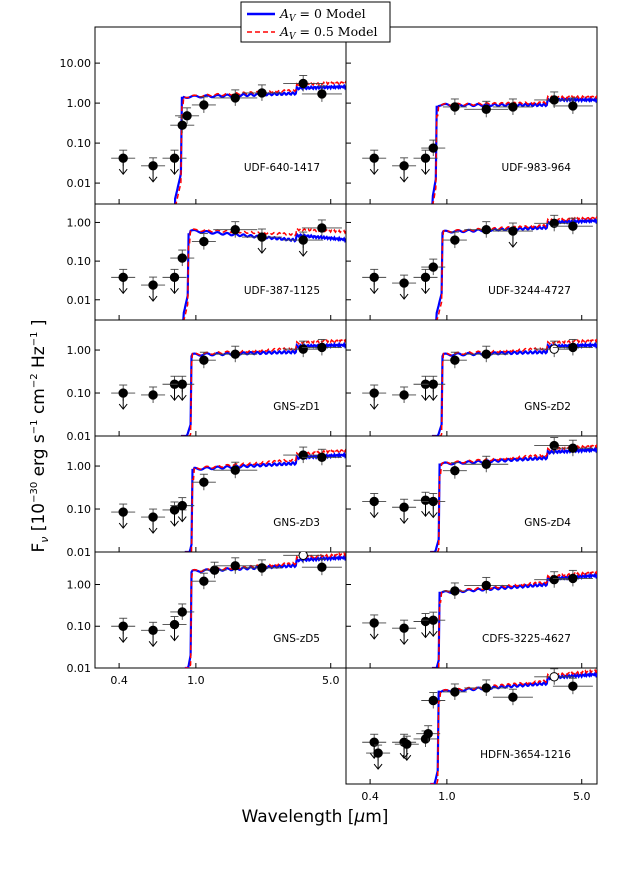  Describe the element at coordinates (40, 435) in the screenshot. I see `y-axis-title: Fν [10−30 erg s−1 cm−2 Hz−1 ]` at that location.